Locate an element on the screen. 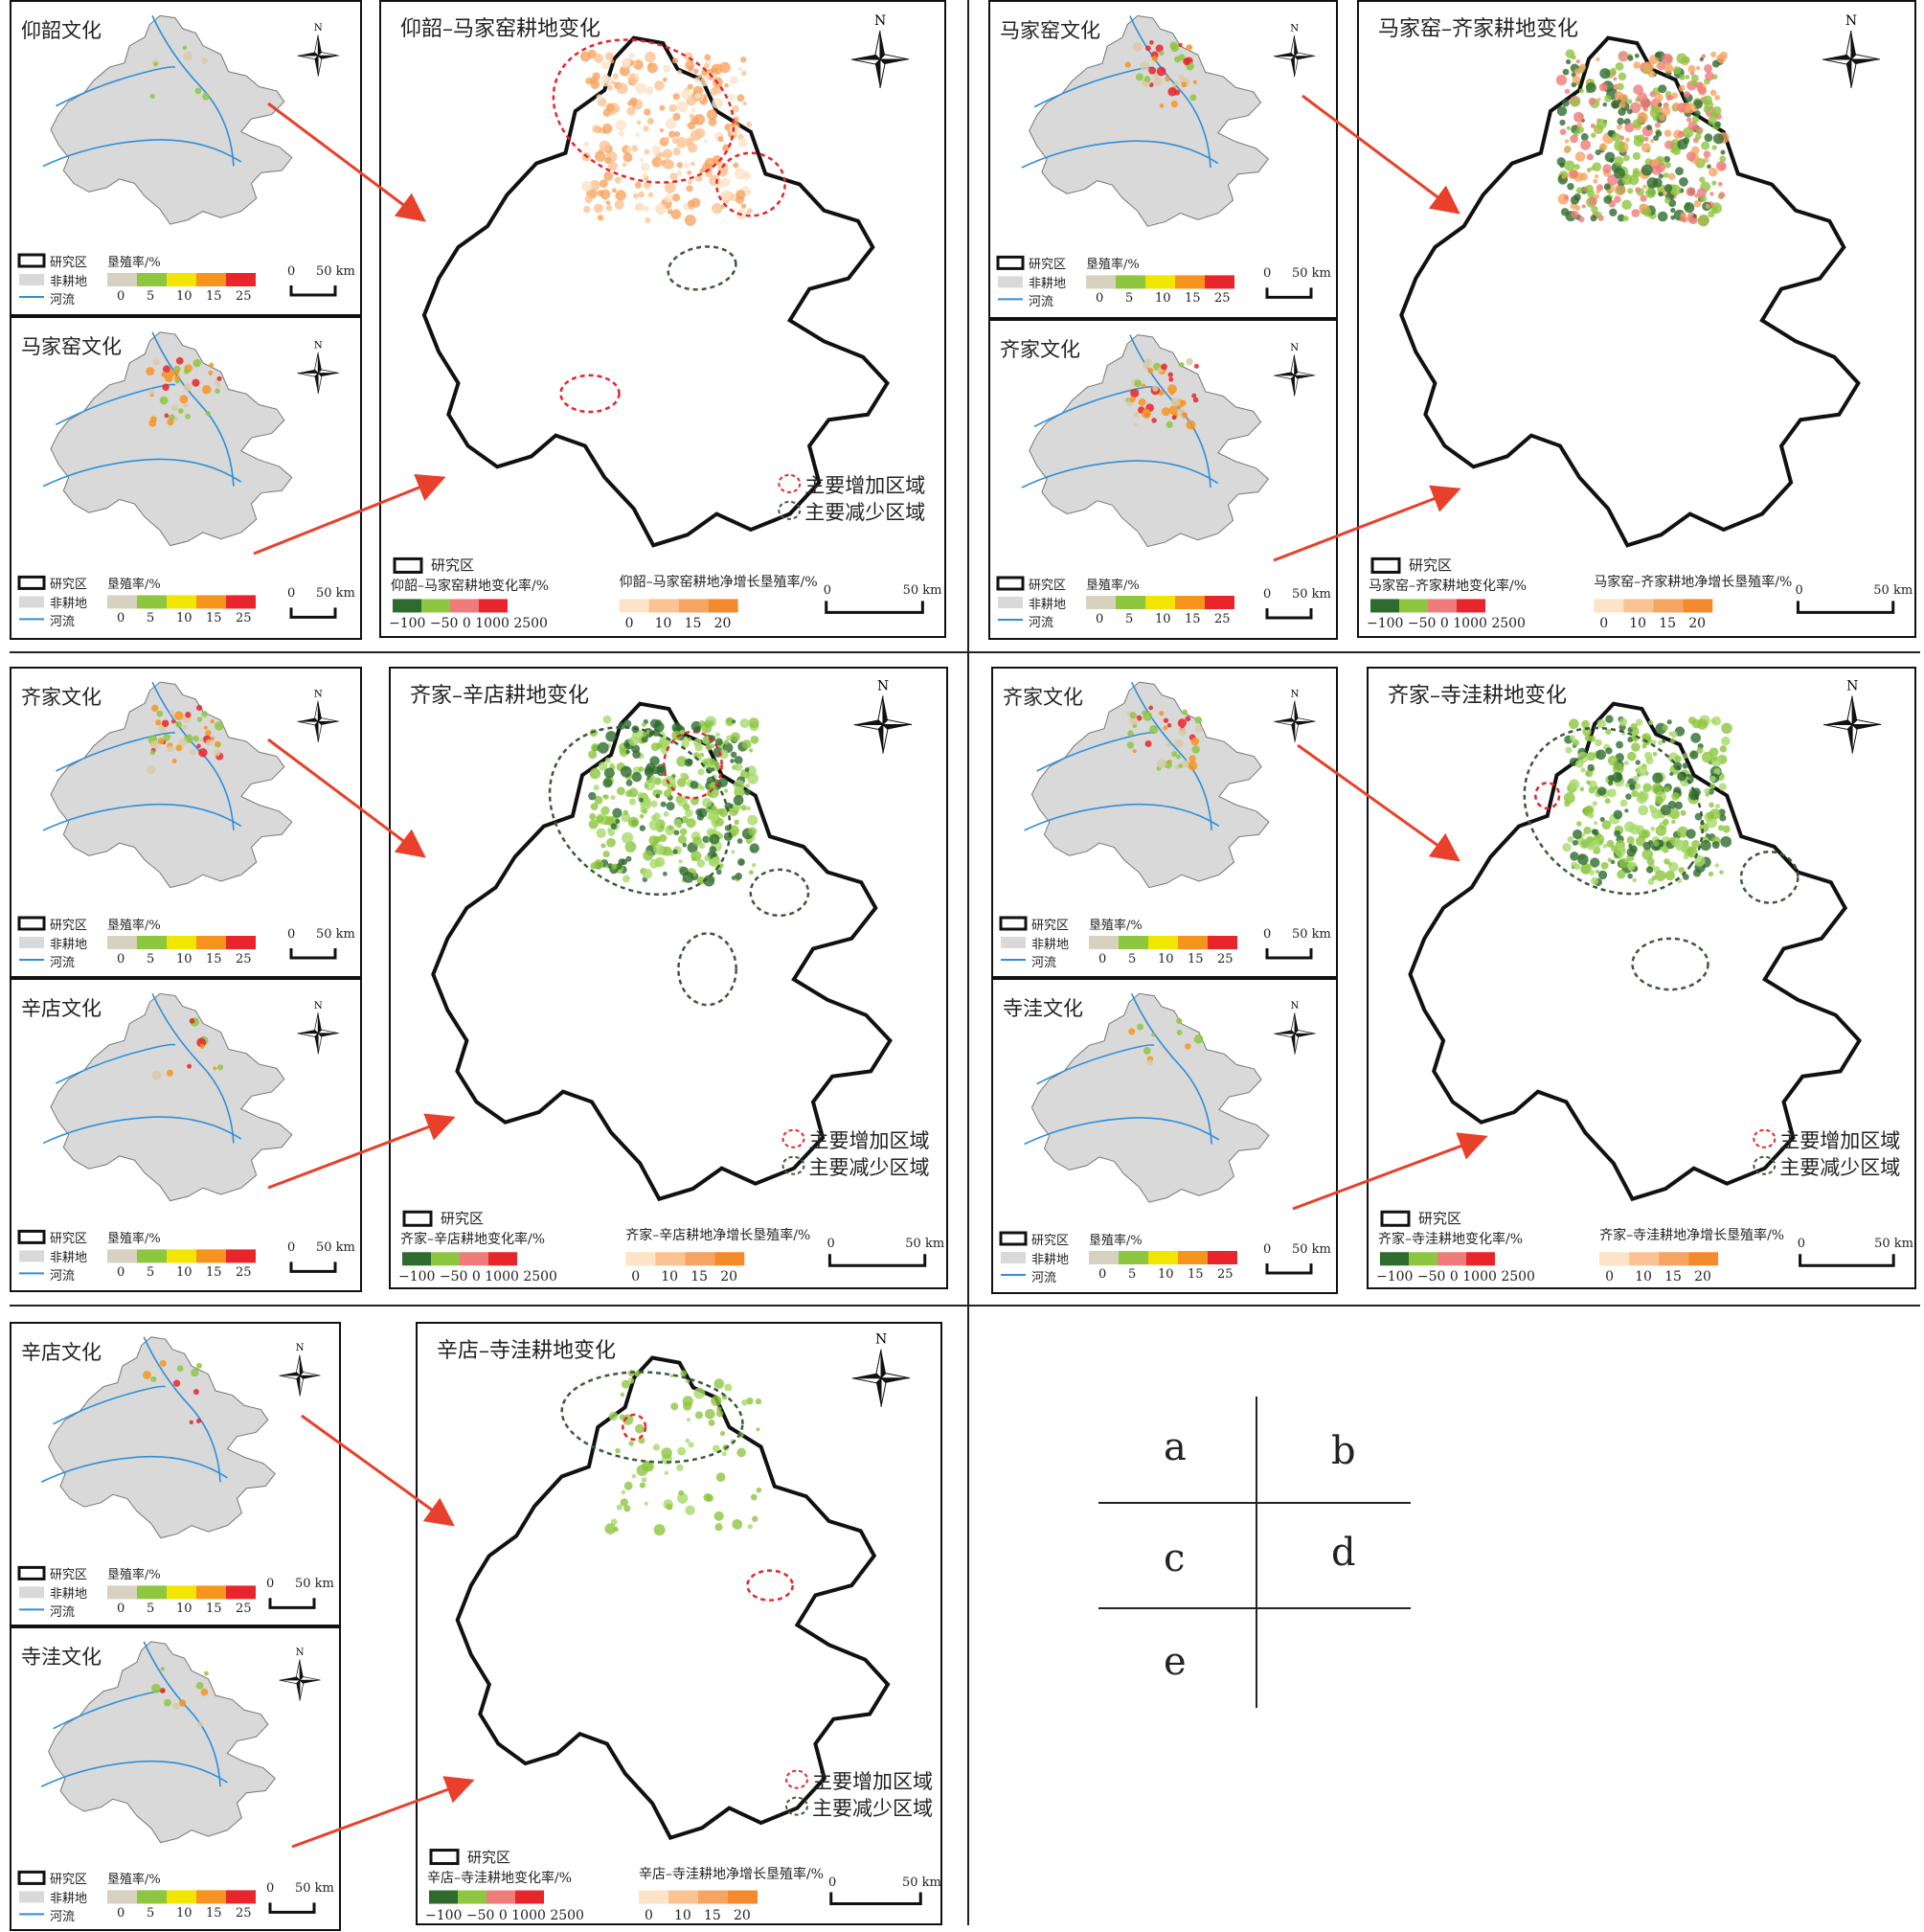 The image size is (1924, 1932). decrease-region-ring is located at coordinates (707, 969).